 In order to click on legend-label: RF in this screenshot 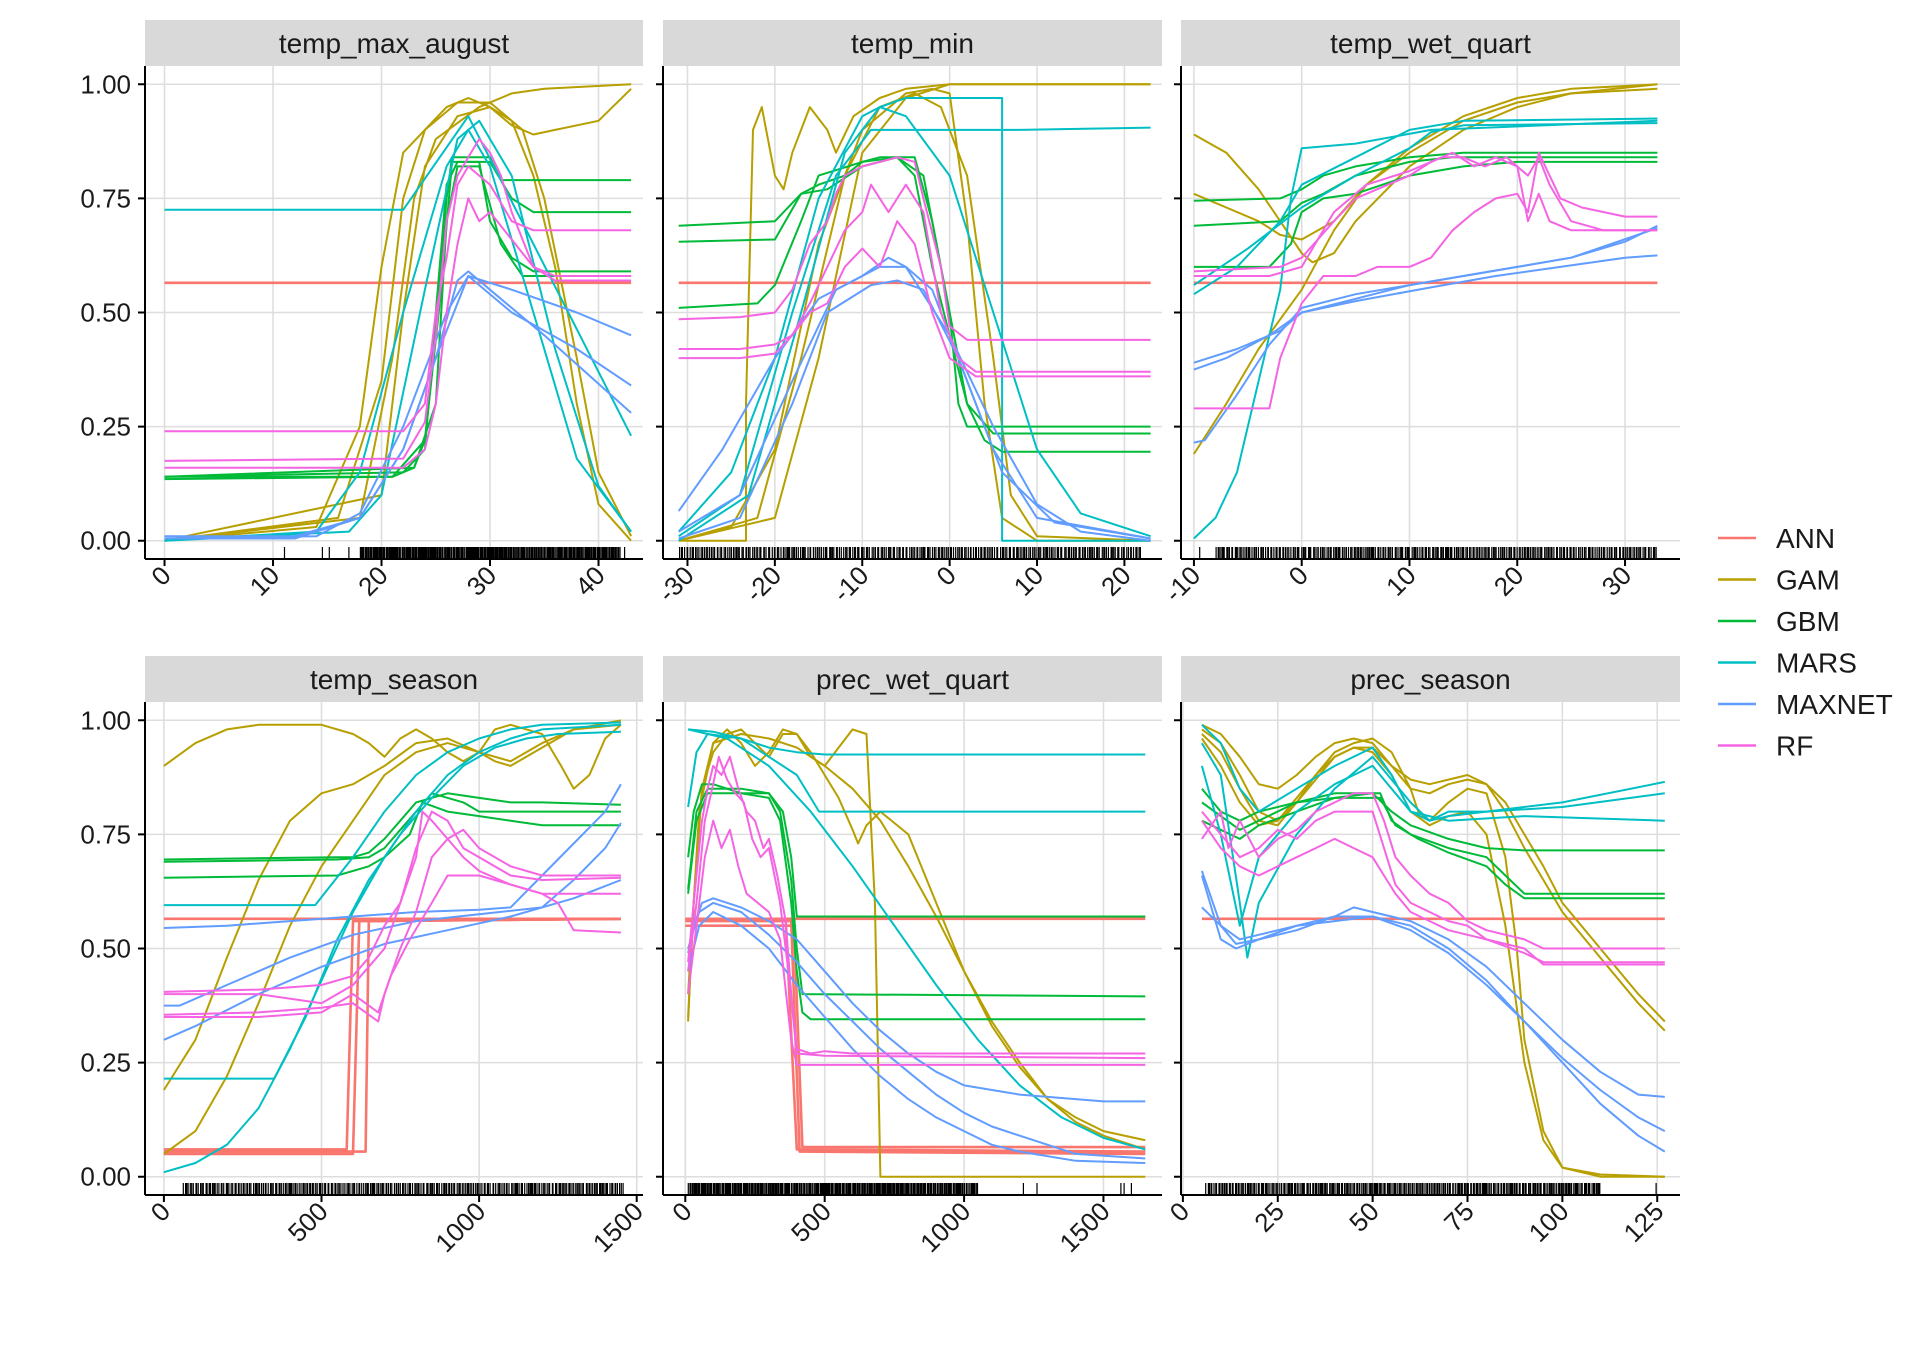, I will do `click(1794, 746)`.